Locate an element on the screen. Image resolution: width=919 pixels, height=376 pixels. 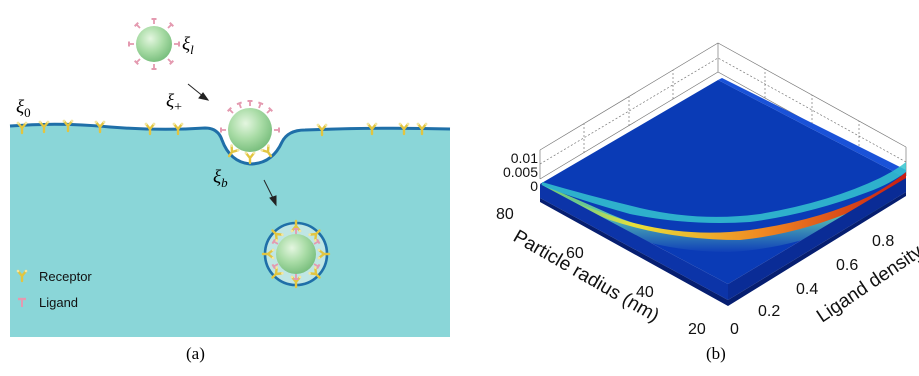
xi-0-label: ξ0 is located at coordinates (23, 108).